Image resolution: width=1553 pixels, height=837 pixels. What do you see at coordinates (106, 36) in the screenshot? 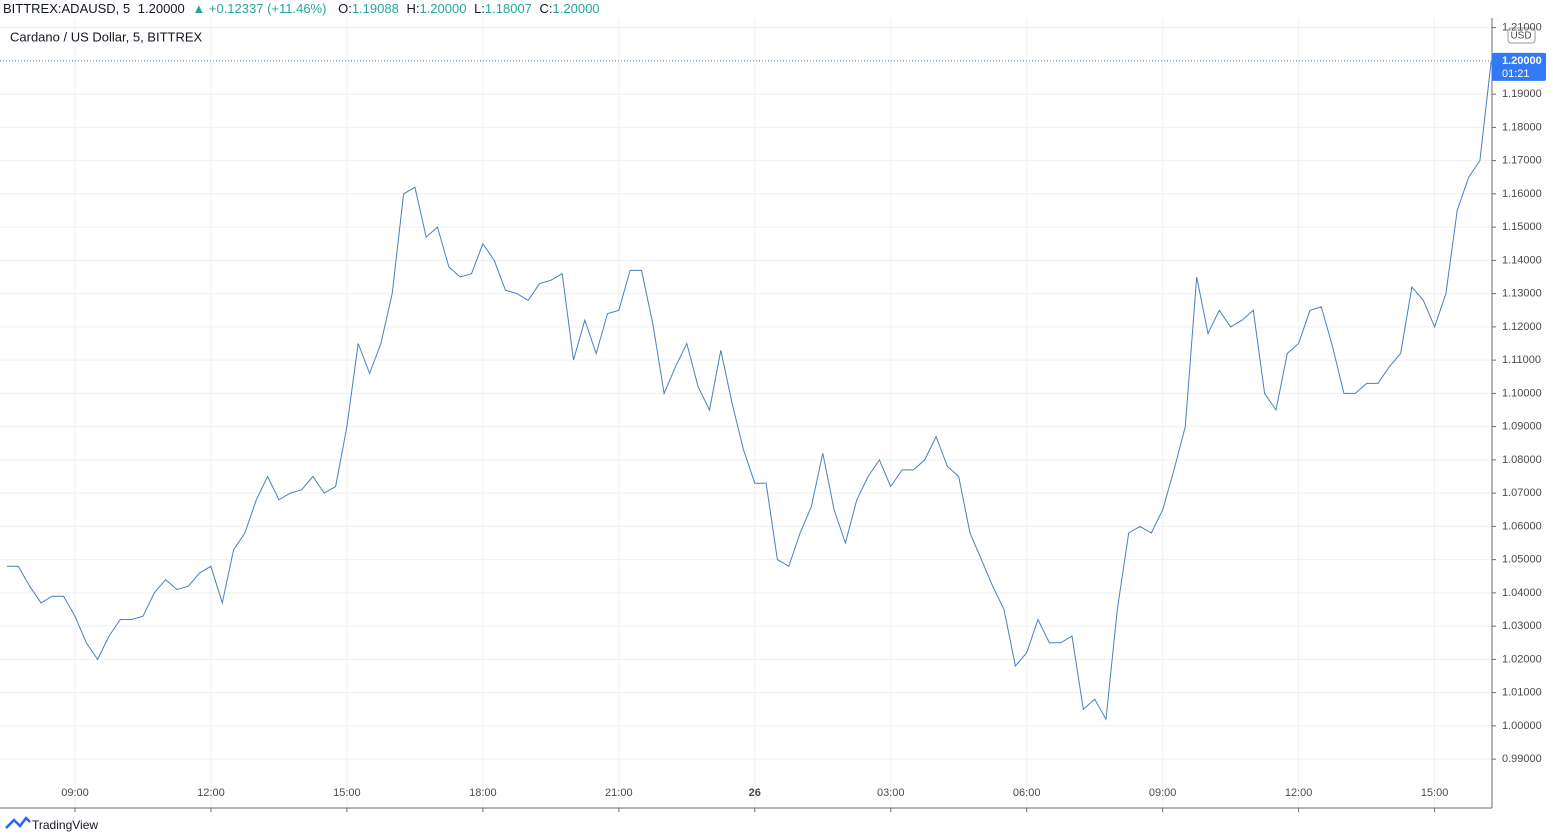
I see `chart-title: Cardano / US Dollar, 5, BITTREX` at bounding box center [106, 36].